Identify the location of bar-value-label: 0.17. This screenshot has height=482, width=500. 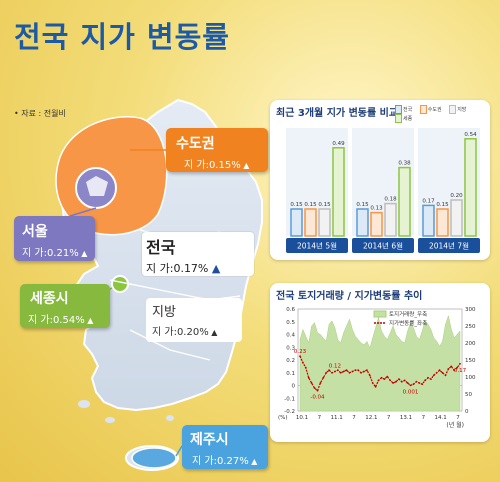
(428, 201).